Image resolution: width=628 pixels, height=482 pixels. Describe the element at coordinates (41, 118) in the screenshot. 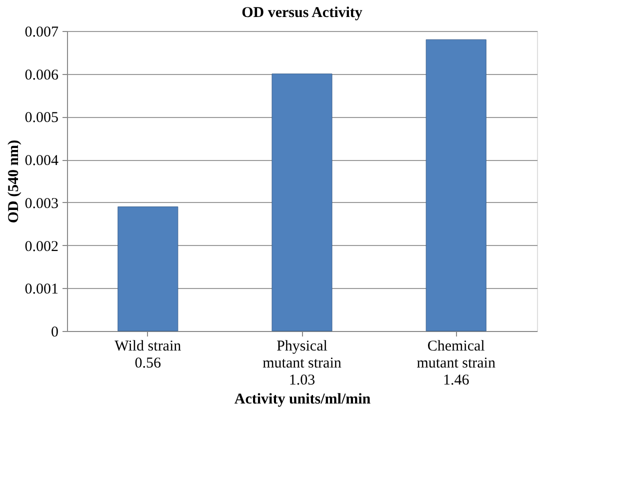

I see `y-tick-label: 0.005` at that location.